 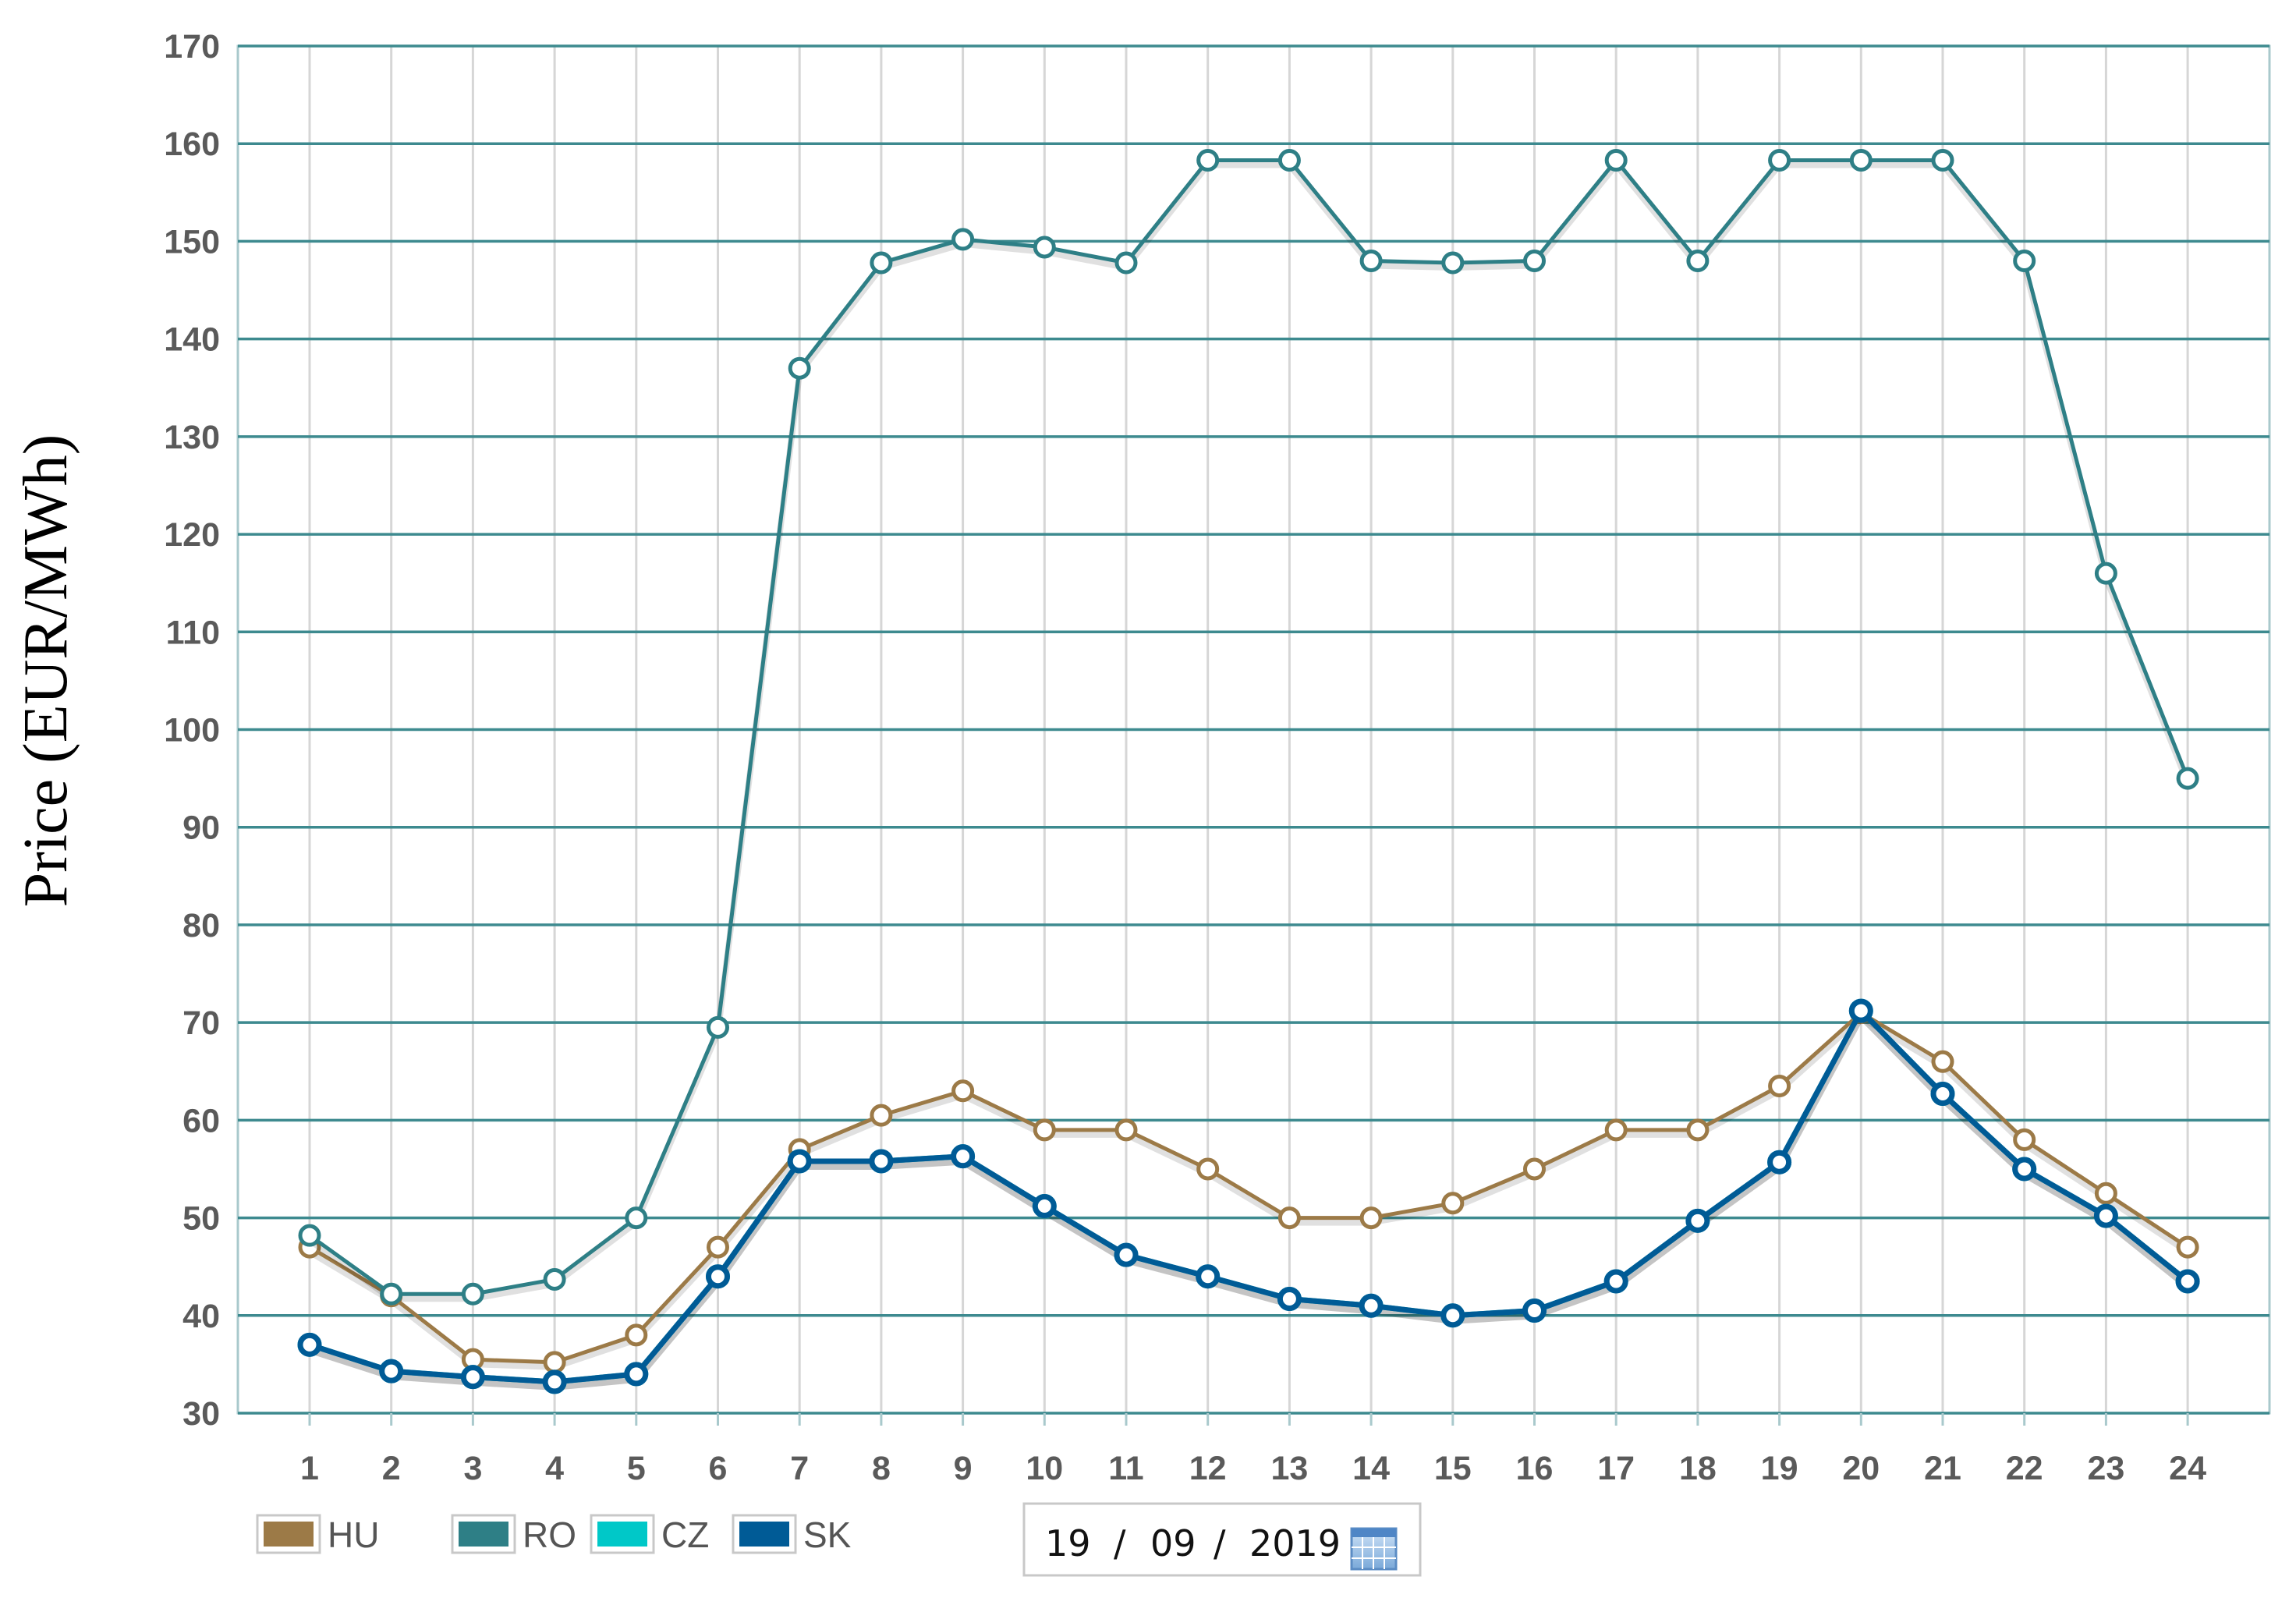 I want to click on legend: HU RO CZ SK, so click(x=554, y=1534).